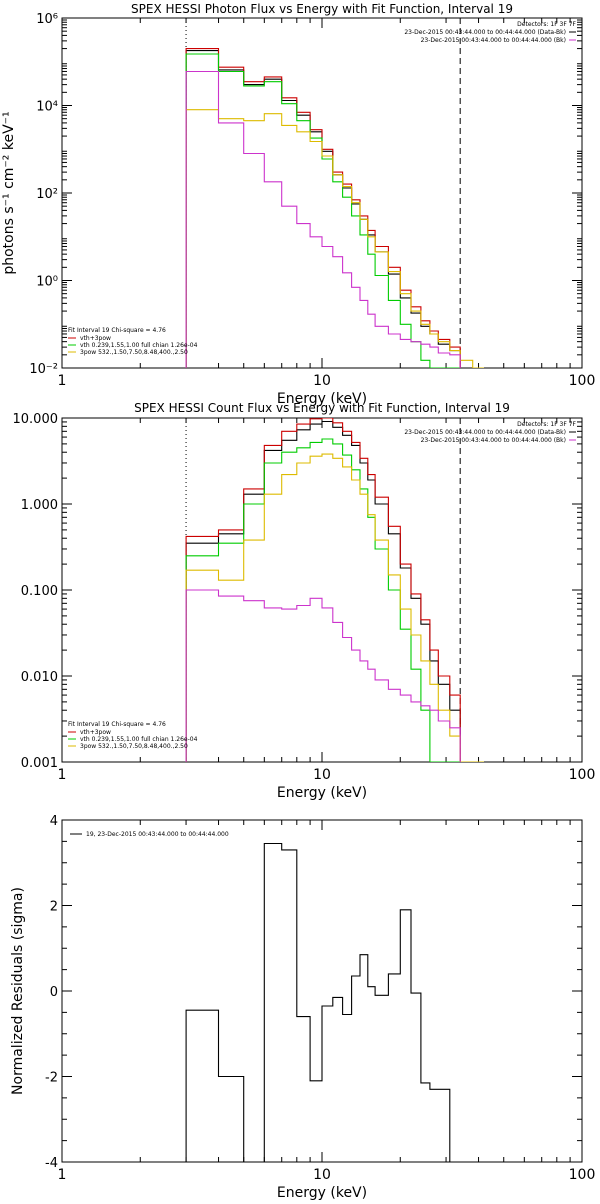 This screenshot has height=1204, width=600. Describe the element at coordinates (54, 821) in the screenshot. I see `y-tick-label: 4` at that location.